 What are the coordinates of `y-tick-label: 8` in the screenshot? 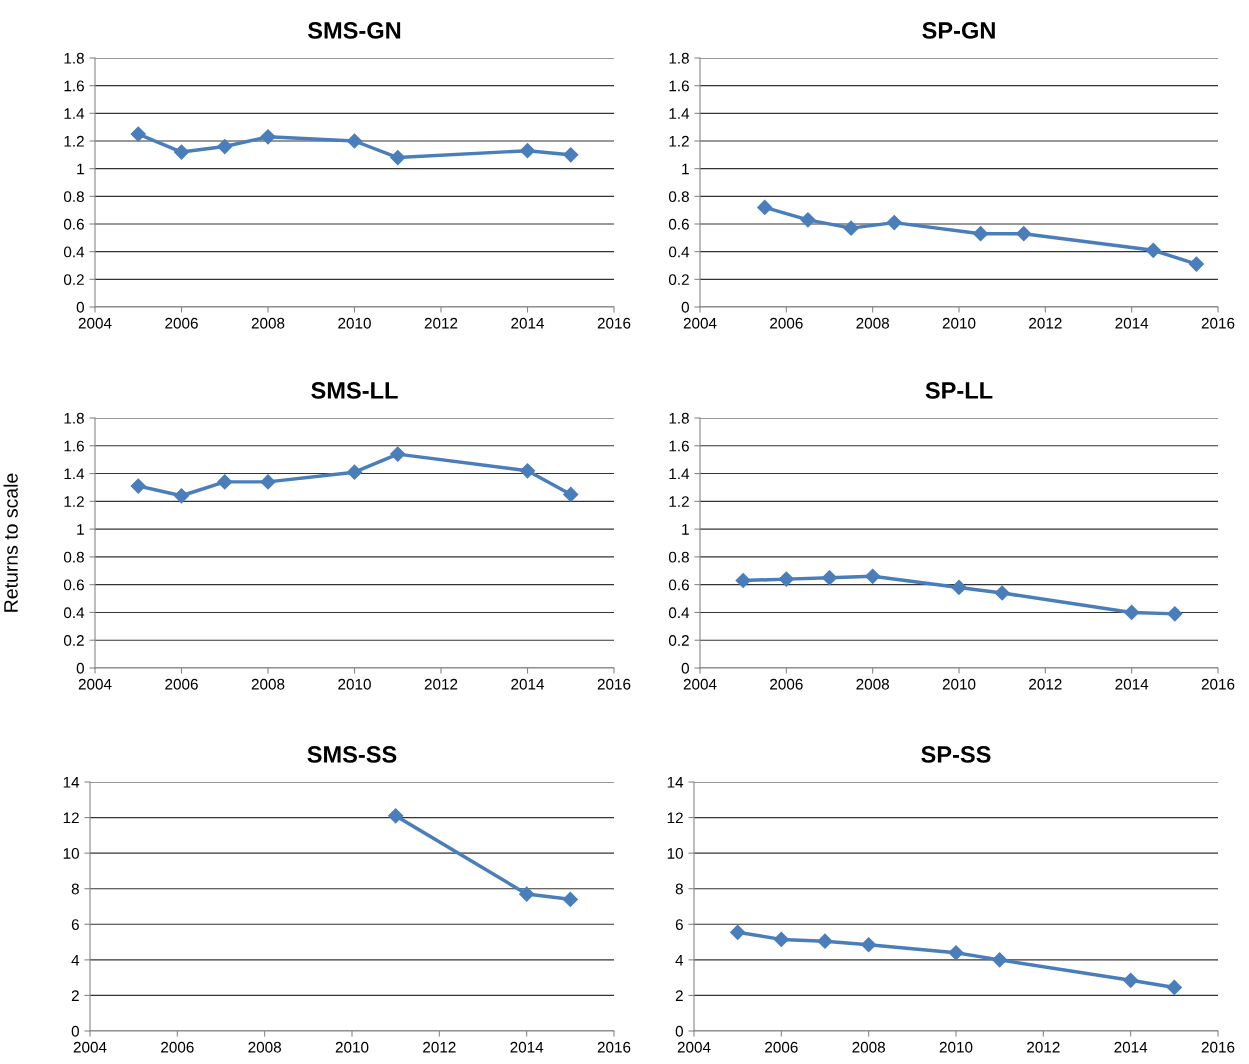 It's located at (75, 889).